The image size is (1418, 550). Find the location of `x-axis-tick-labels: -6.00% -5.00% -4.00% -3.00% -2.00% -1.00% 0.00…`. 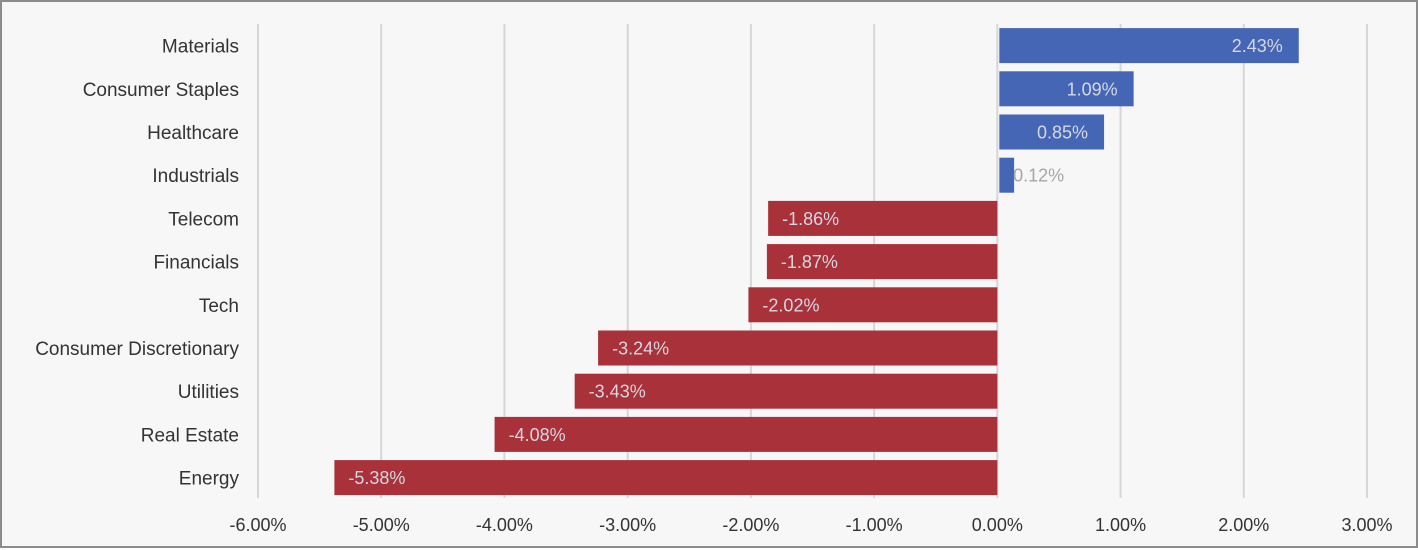

x-axis-tick-labels: -6.00% -5.00% -4.00% -3.00% -2.00% -1.00% 0.00… is located at coordinates (810, 525).